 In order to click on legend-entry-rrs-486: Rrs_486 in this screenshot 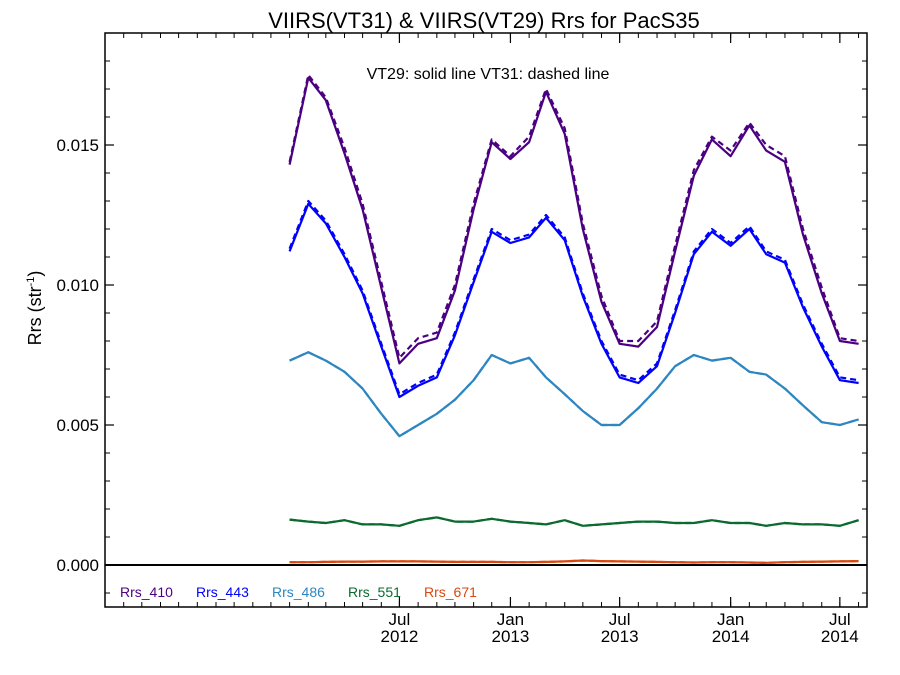, I will do `click(298, 592)`.